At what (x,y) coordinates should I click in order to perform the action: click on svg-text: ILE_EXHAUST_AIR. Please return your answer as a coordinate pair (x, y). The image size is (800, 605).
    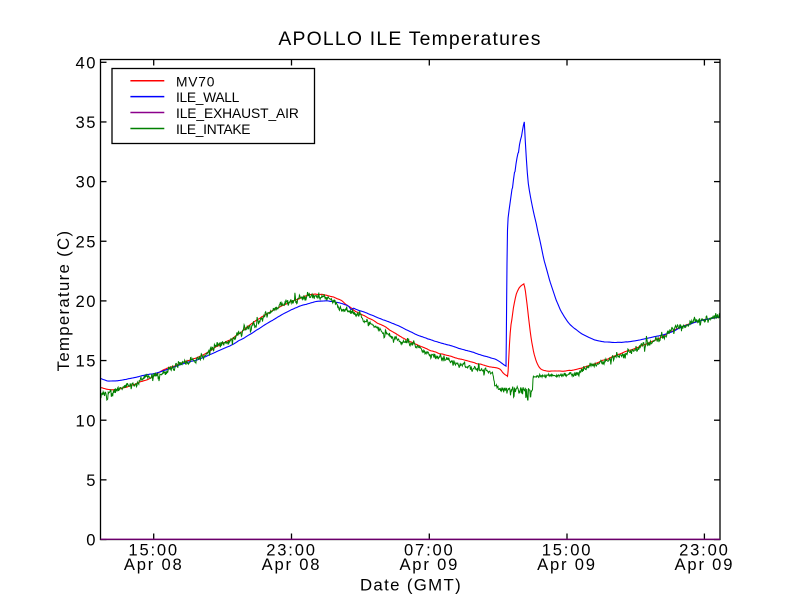
    Looking at the image, I should click on (237, 113).